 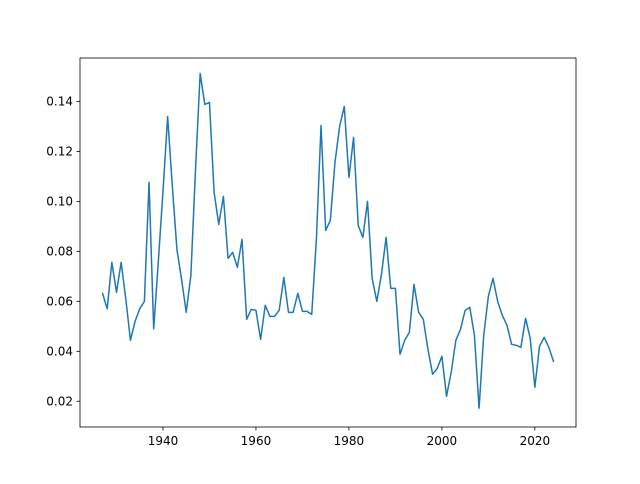 What do you see at coordinates (59, 151) in the screenshot?
I see `y-tick-label: 0.12` at bounding box center [59, 151].